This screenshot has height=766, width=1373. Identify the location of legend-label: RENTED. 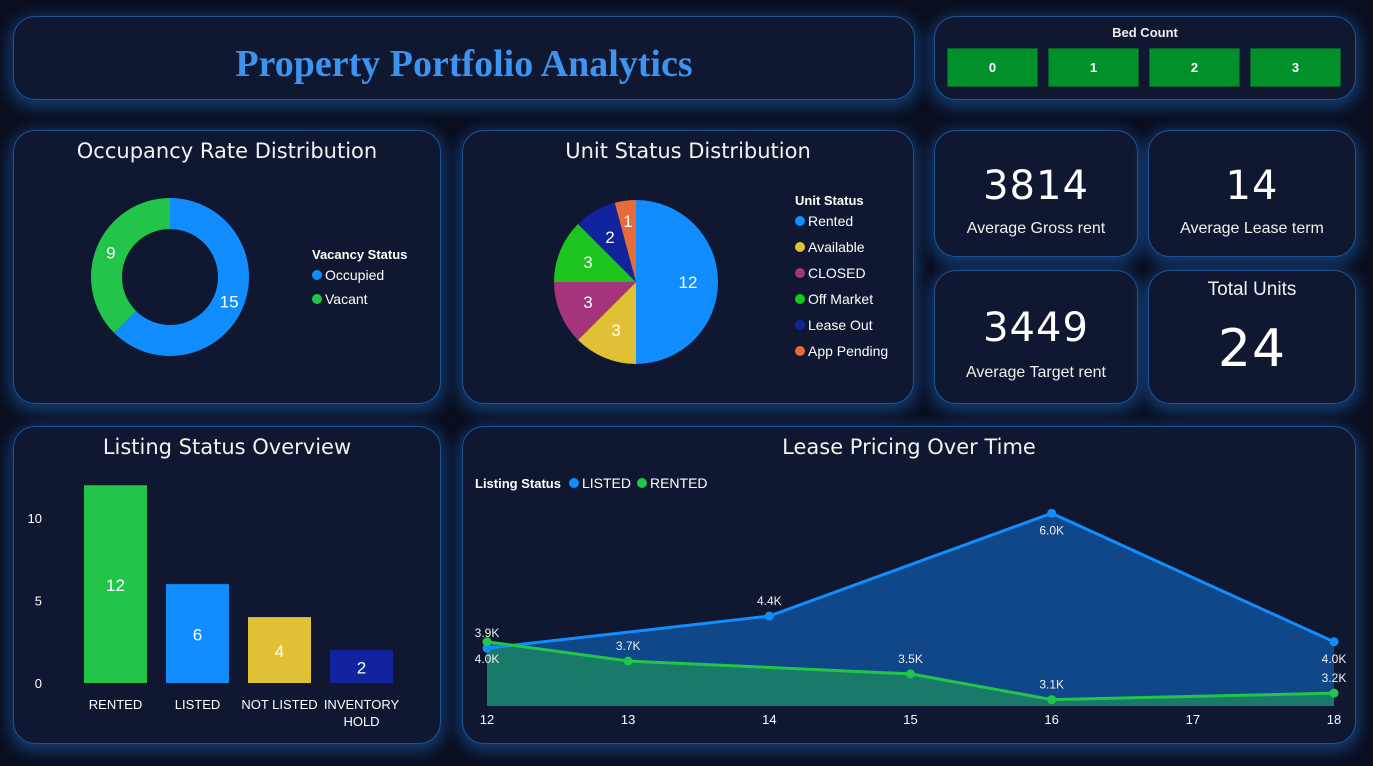
(678, 483).